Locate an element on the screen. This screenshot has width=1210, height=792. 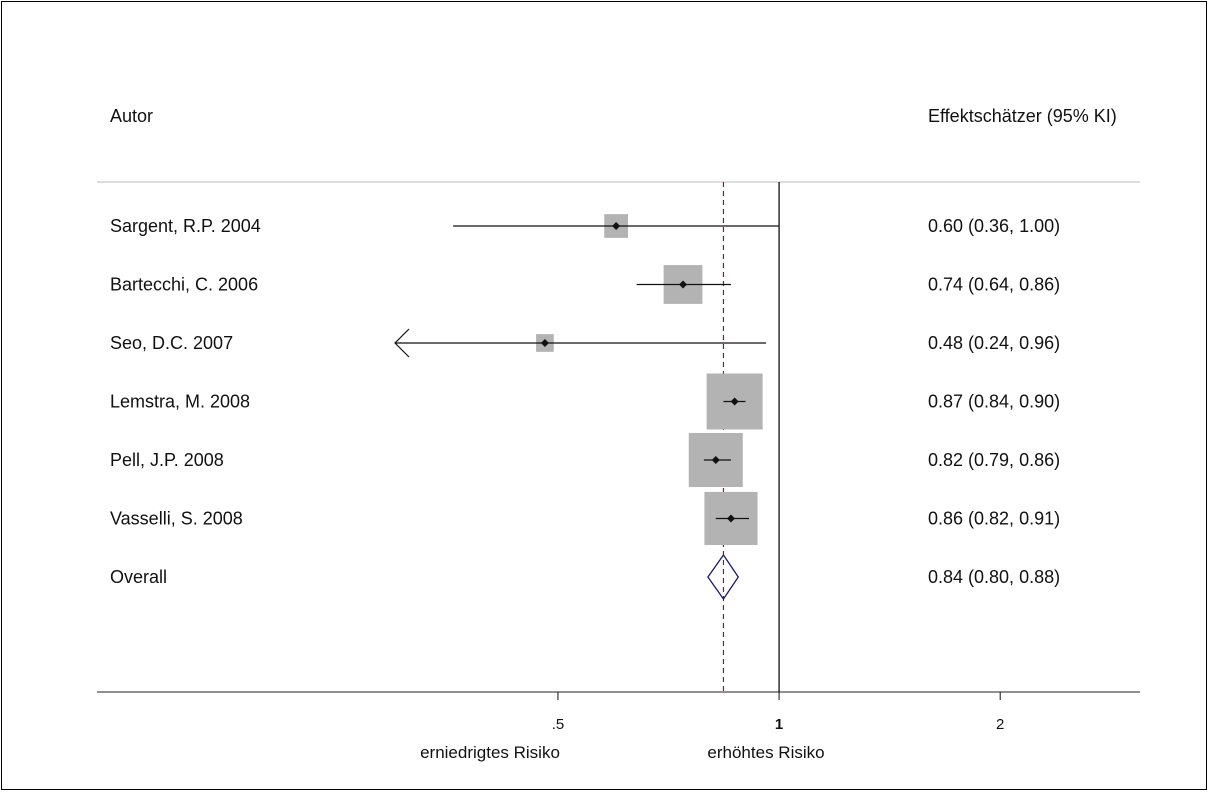
x-tick-label: 1 is located at coordinates (779, 724).